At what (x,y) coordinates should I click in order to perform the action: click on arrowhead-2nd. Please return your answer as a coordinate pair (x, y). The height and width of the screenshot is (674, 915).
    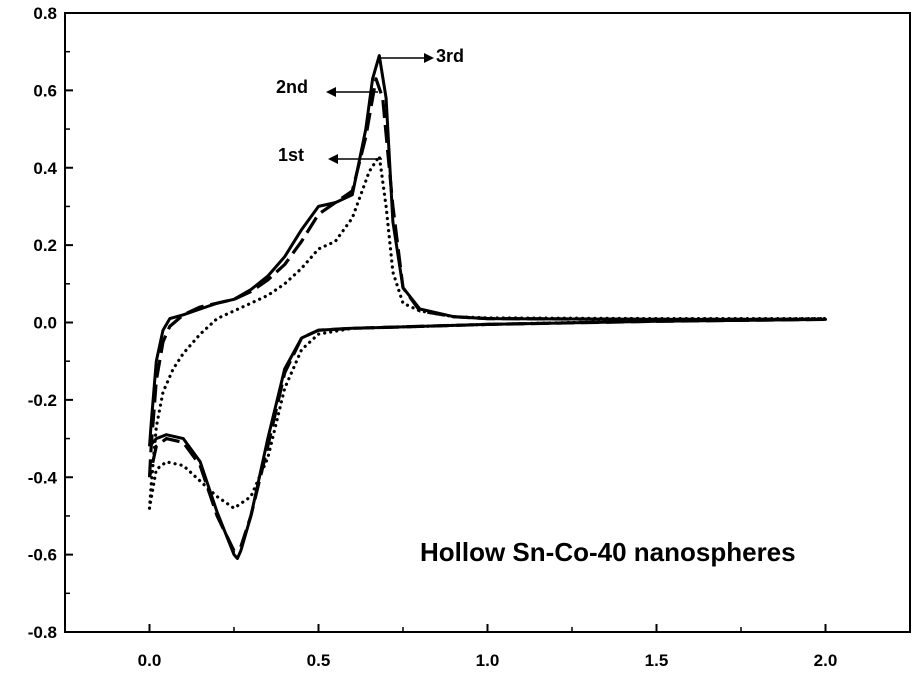
    Looking at the image, I should click on (331, 92).